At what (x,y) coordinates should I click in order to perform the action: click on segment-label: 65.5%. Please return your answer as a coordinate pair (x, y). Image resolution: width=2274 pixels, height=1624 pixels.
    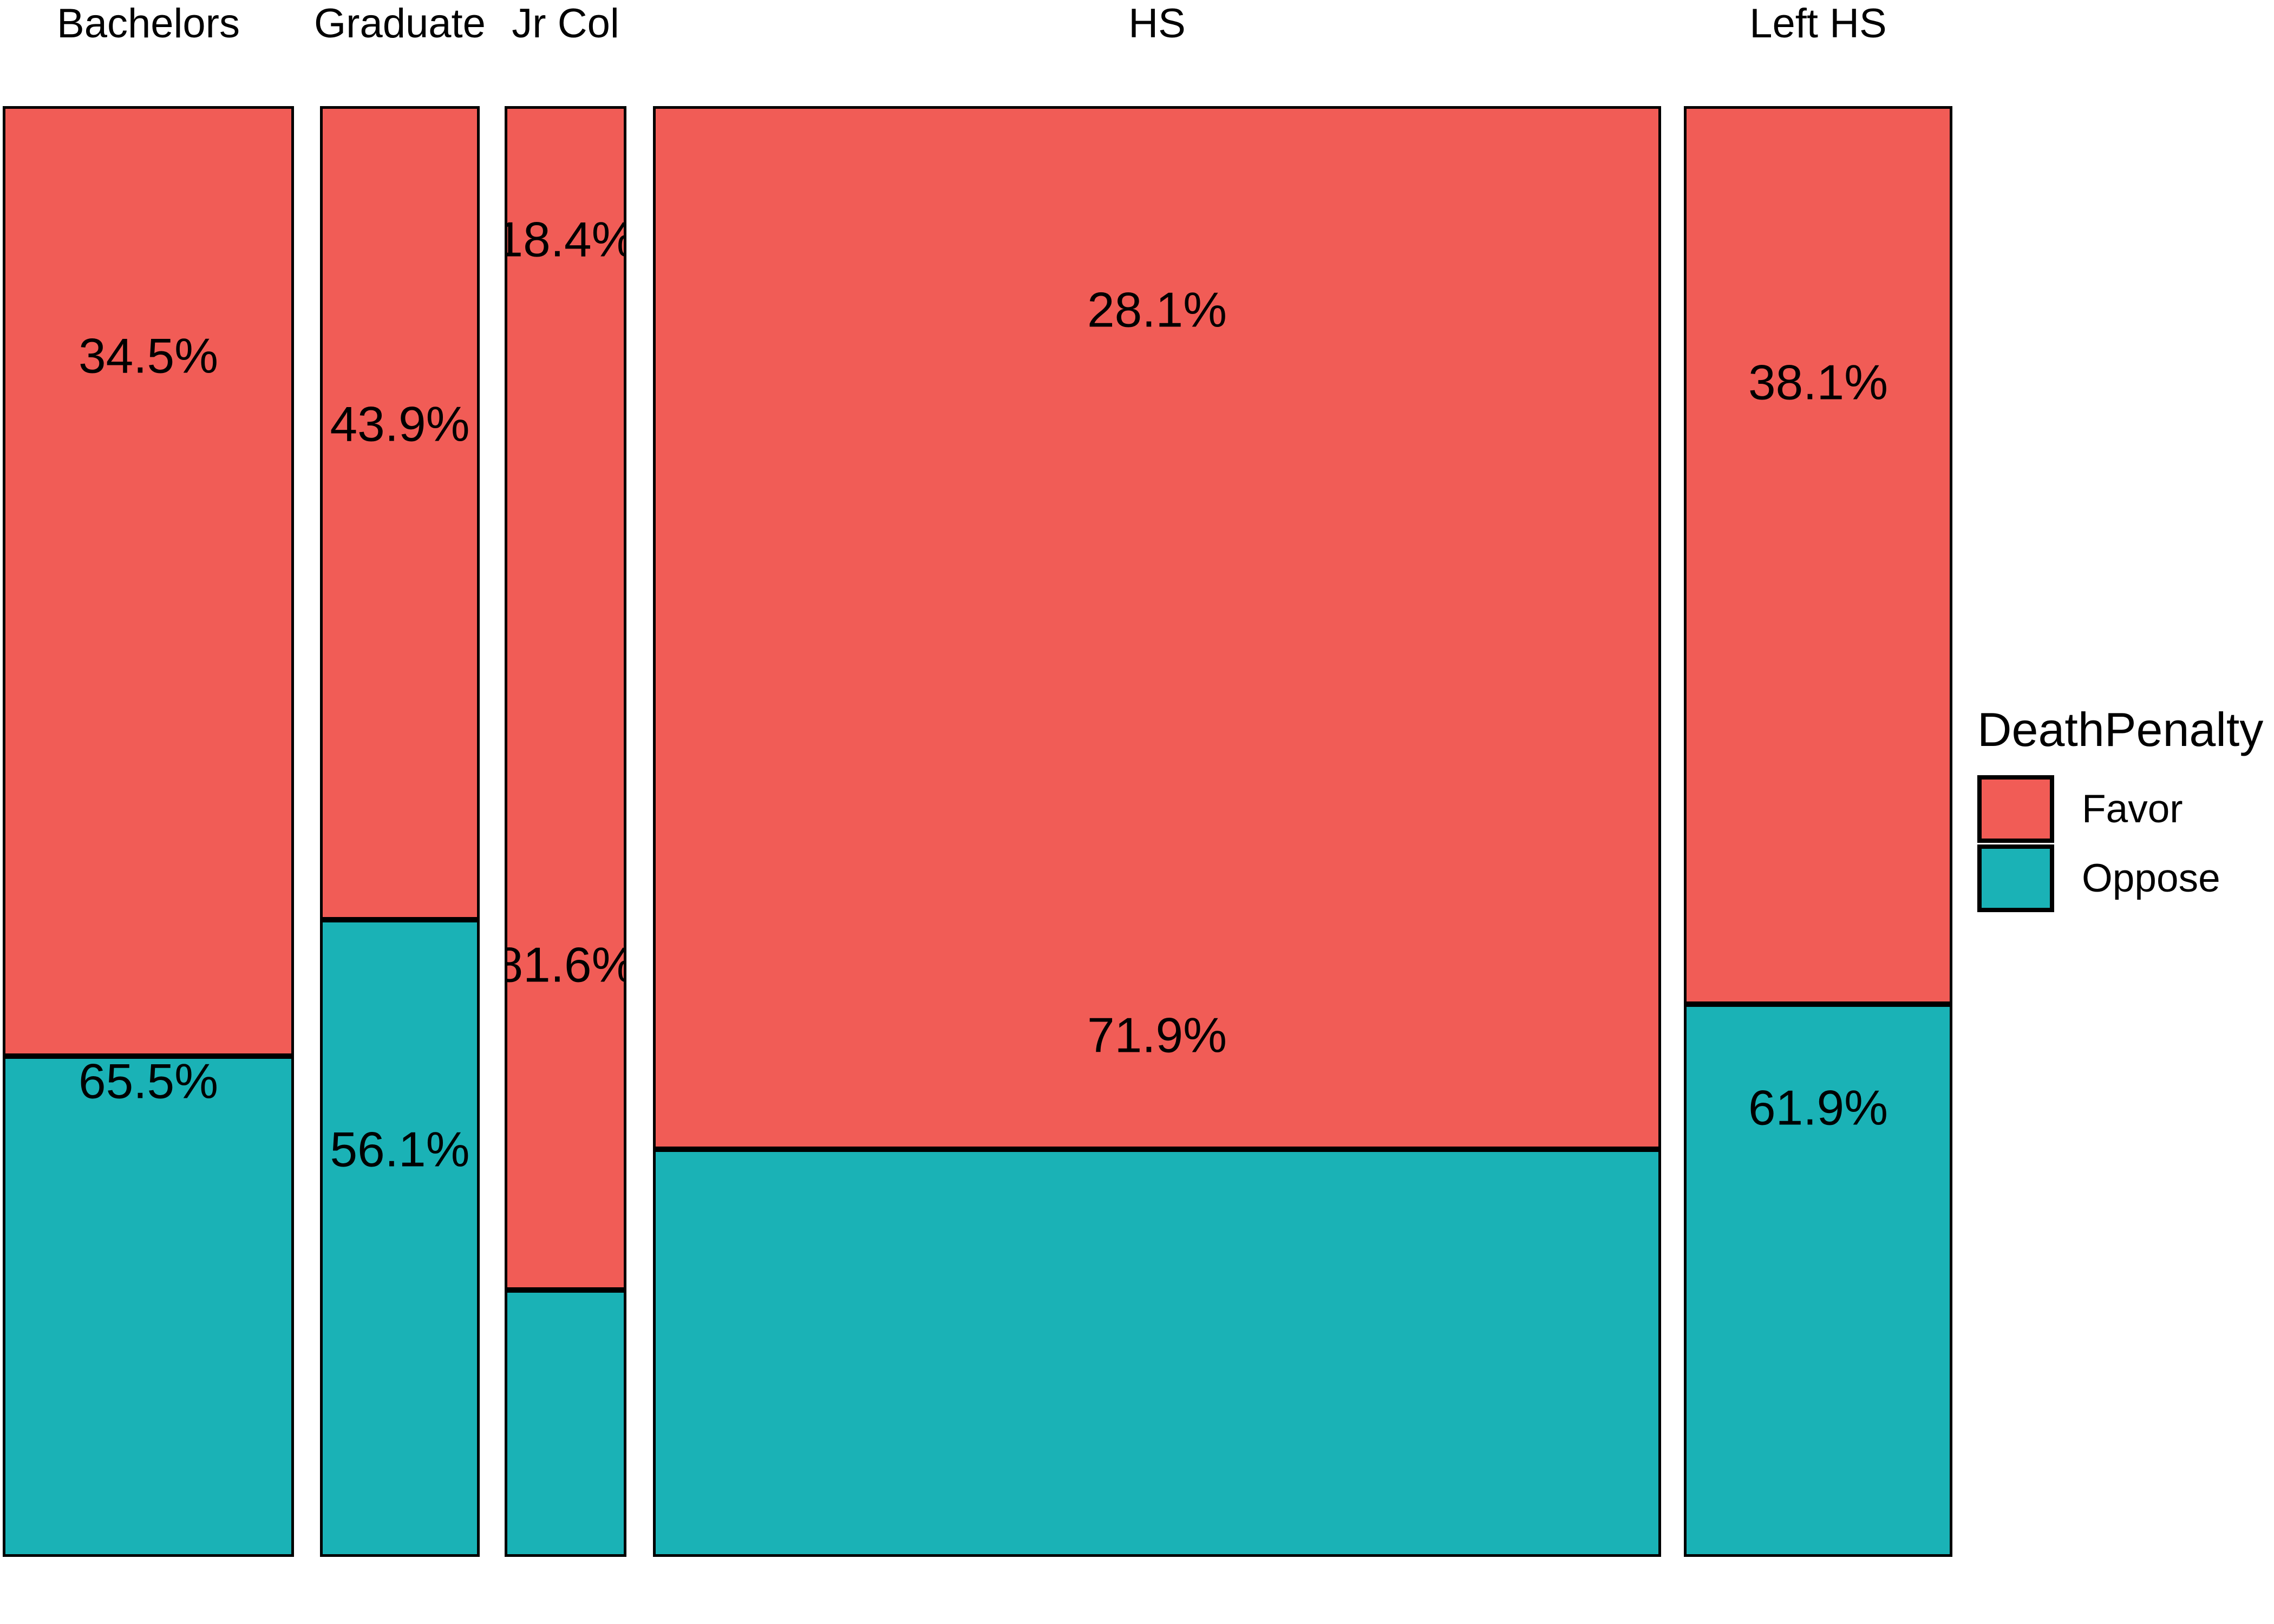
    Looking at the image, I should click on (149, 1081).